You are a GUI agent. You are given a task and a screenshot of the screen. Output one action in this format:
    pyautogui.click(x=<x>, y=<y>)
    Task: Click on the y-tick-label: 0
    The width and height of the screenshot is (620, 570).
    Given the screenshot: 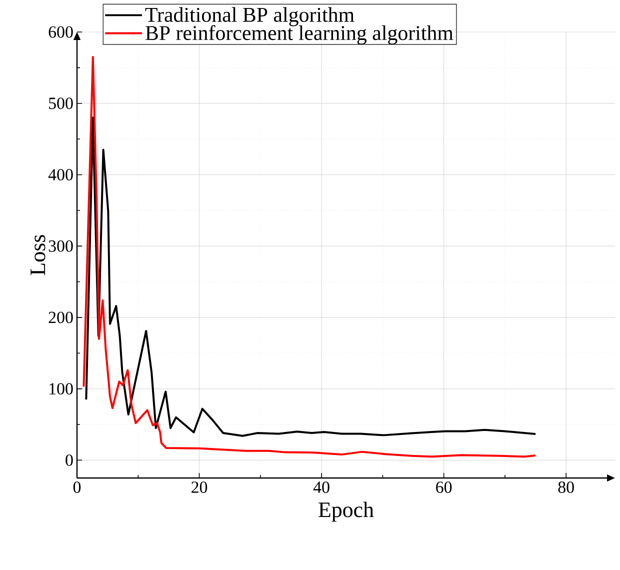 What is the action you would take?
    pyautogui.click(x=69, y=460)
    